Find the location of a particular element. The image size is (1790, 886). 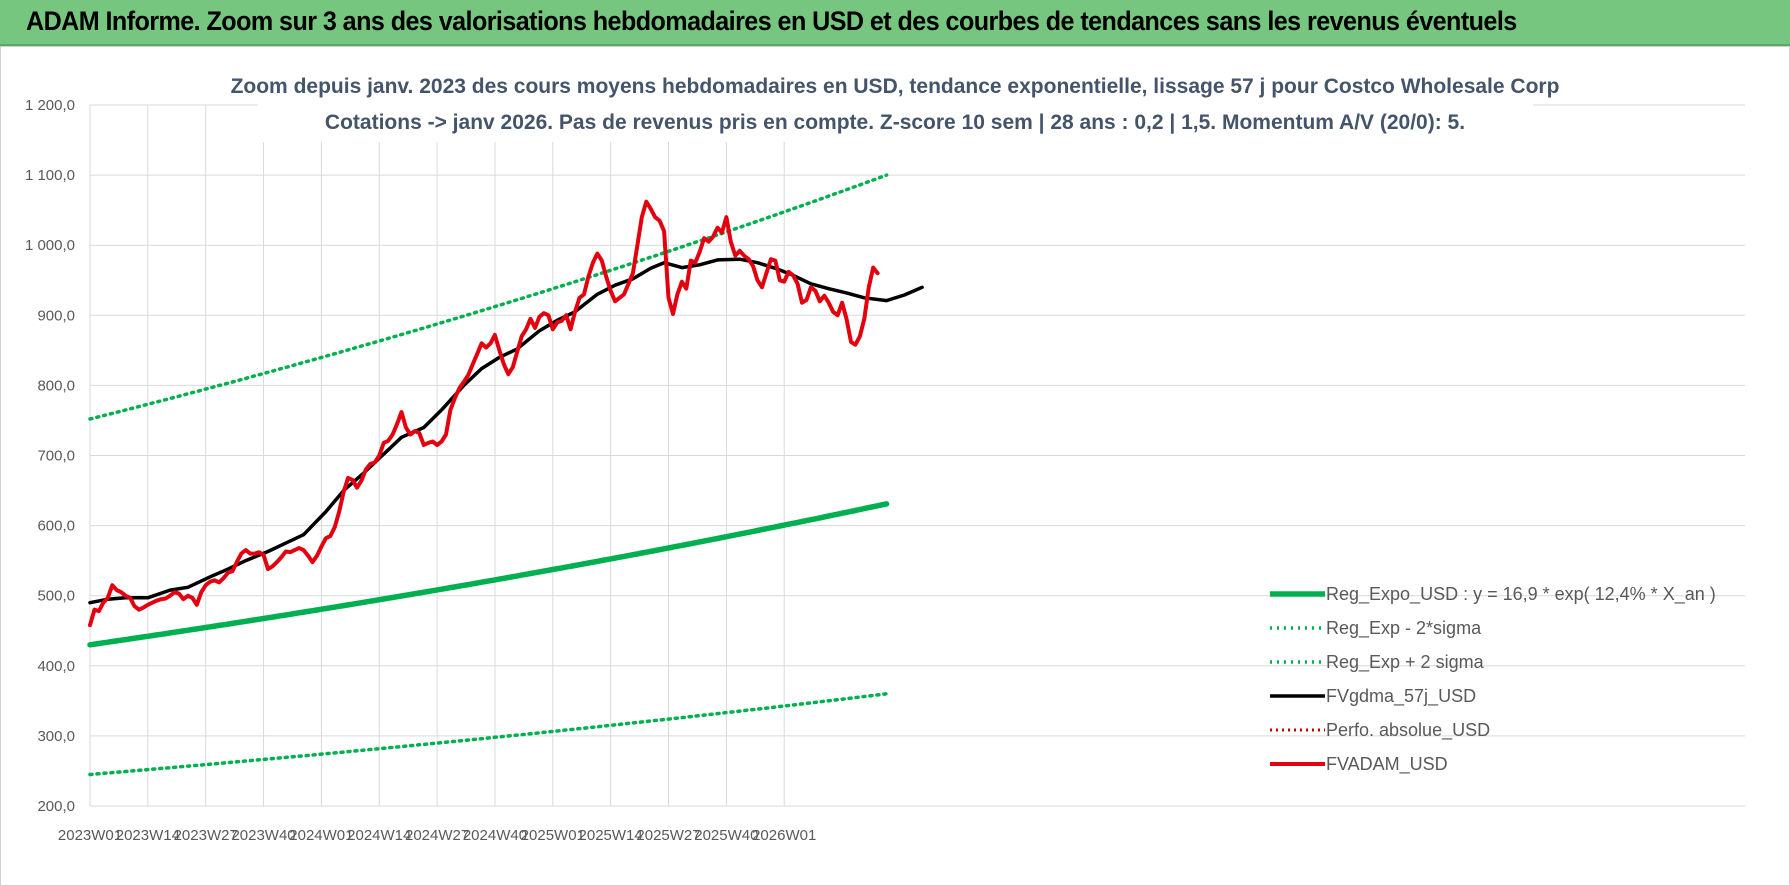

y-tick-label: 200,0 is located at coordinates (56, 806).